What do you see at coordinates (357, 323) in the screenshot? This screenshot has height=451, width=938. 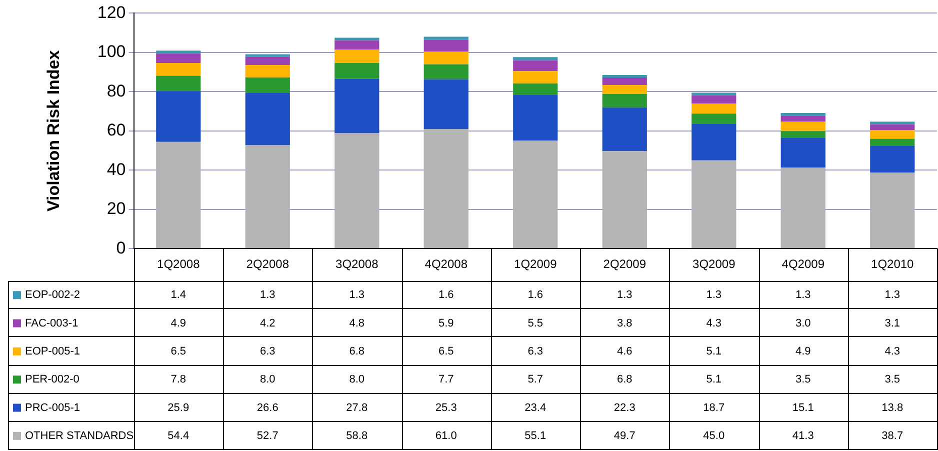 I see `data-label: 4.8` at bounding box center [357, 323].